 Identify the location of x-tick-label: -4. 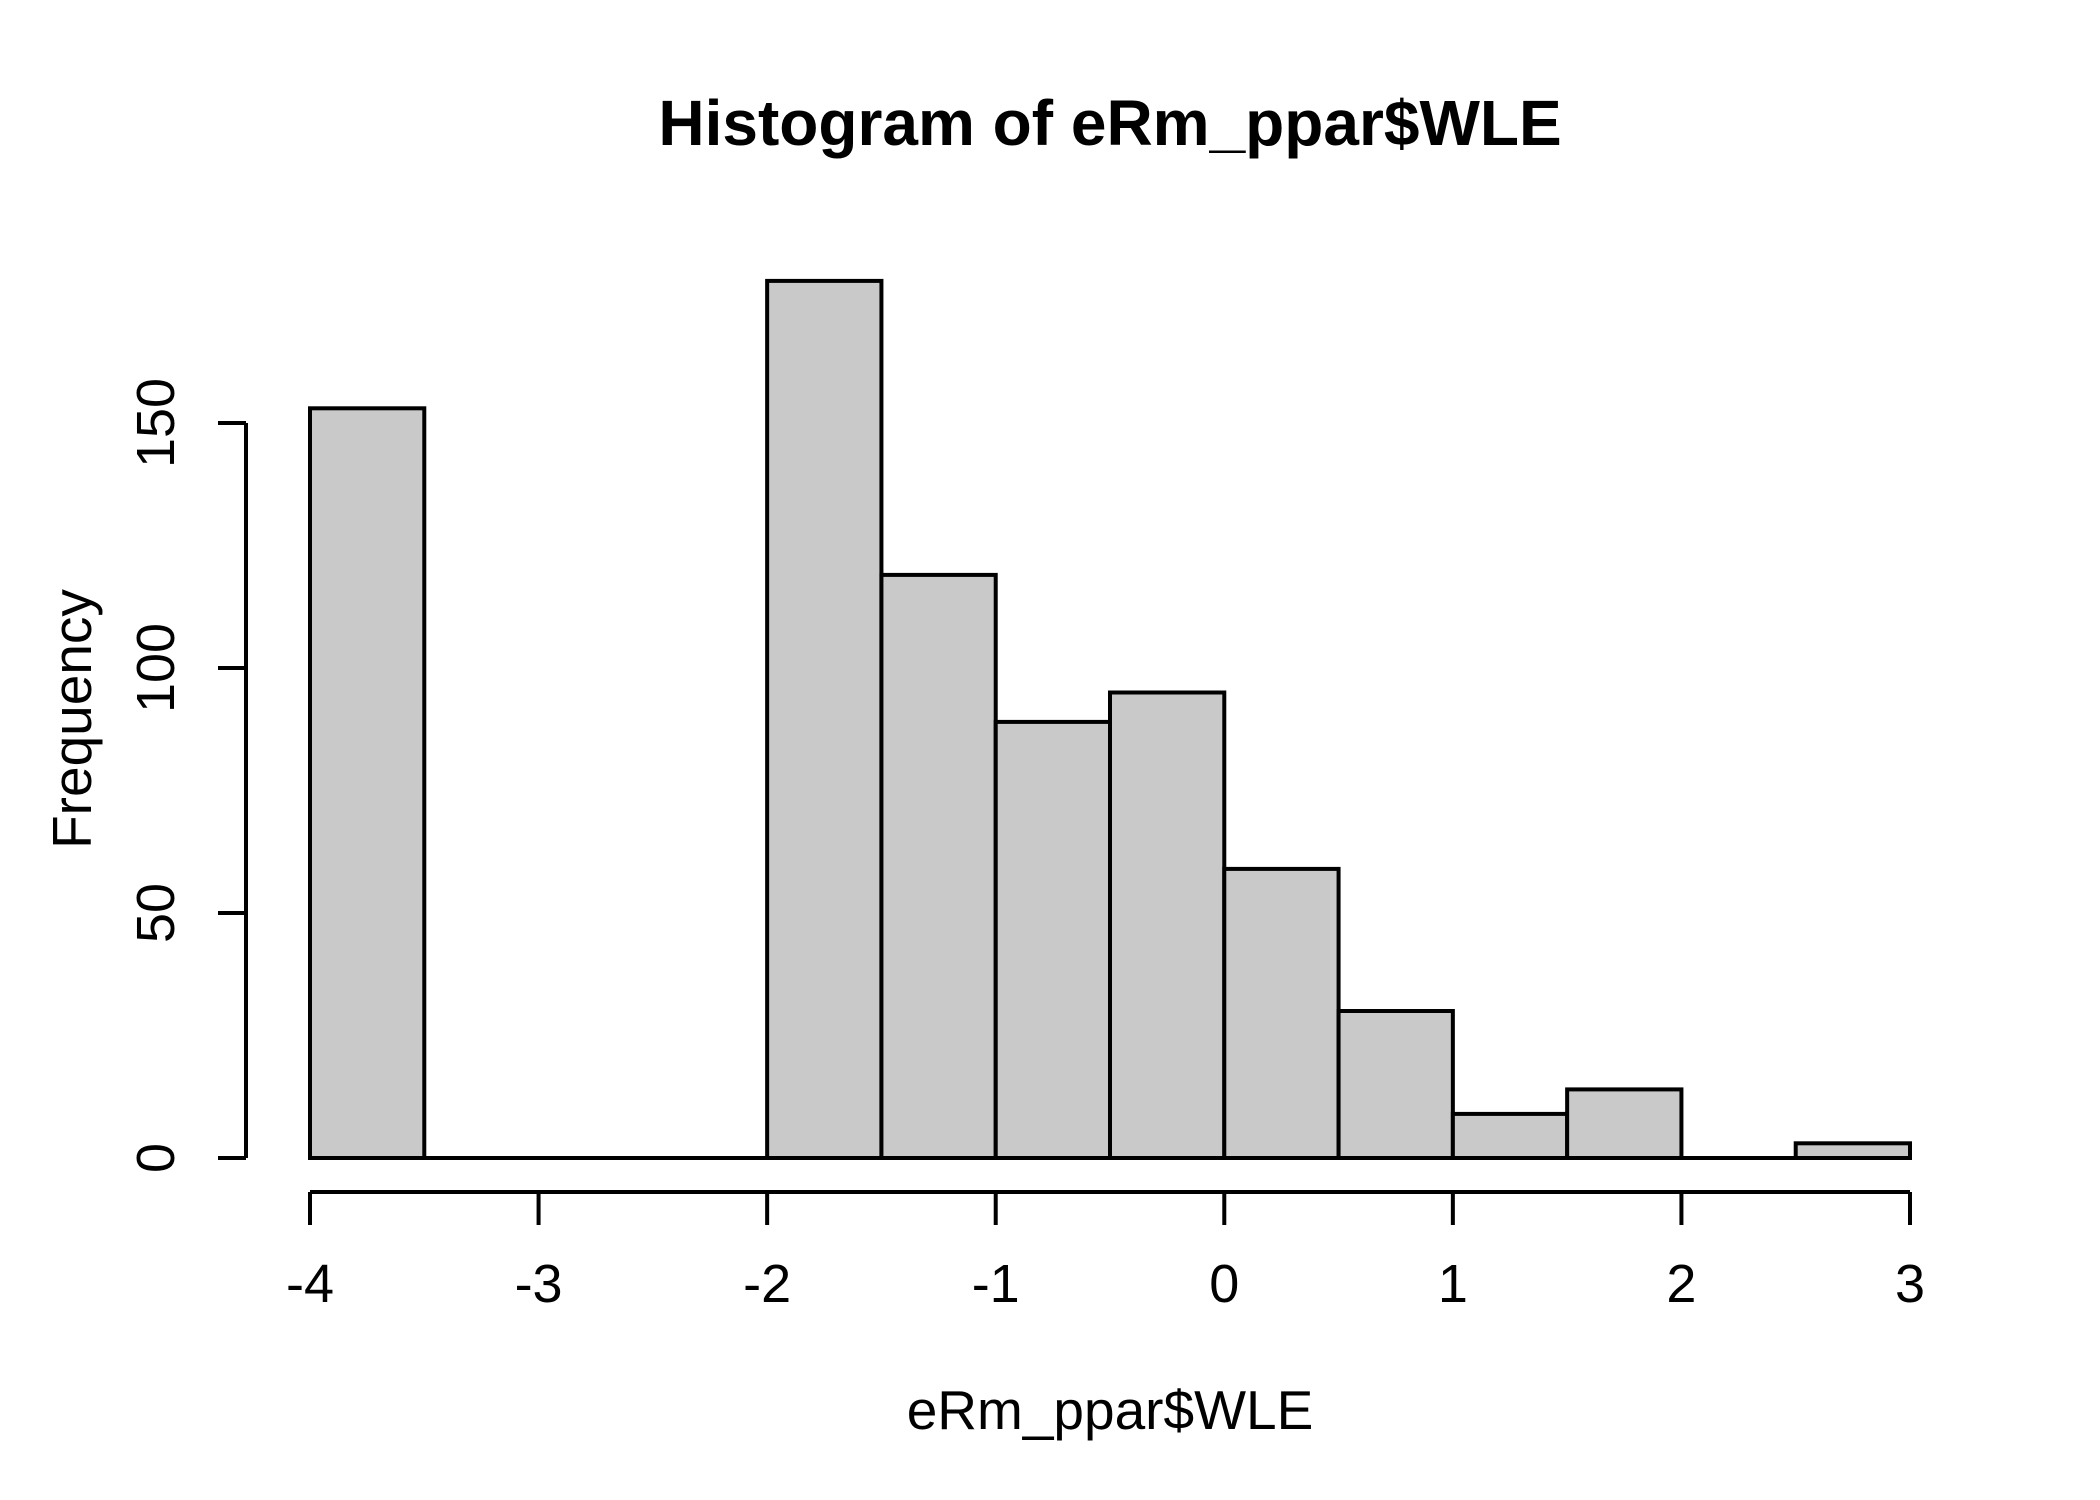
(310, 1284).